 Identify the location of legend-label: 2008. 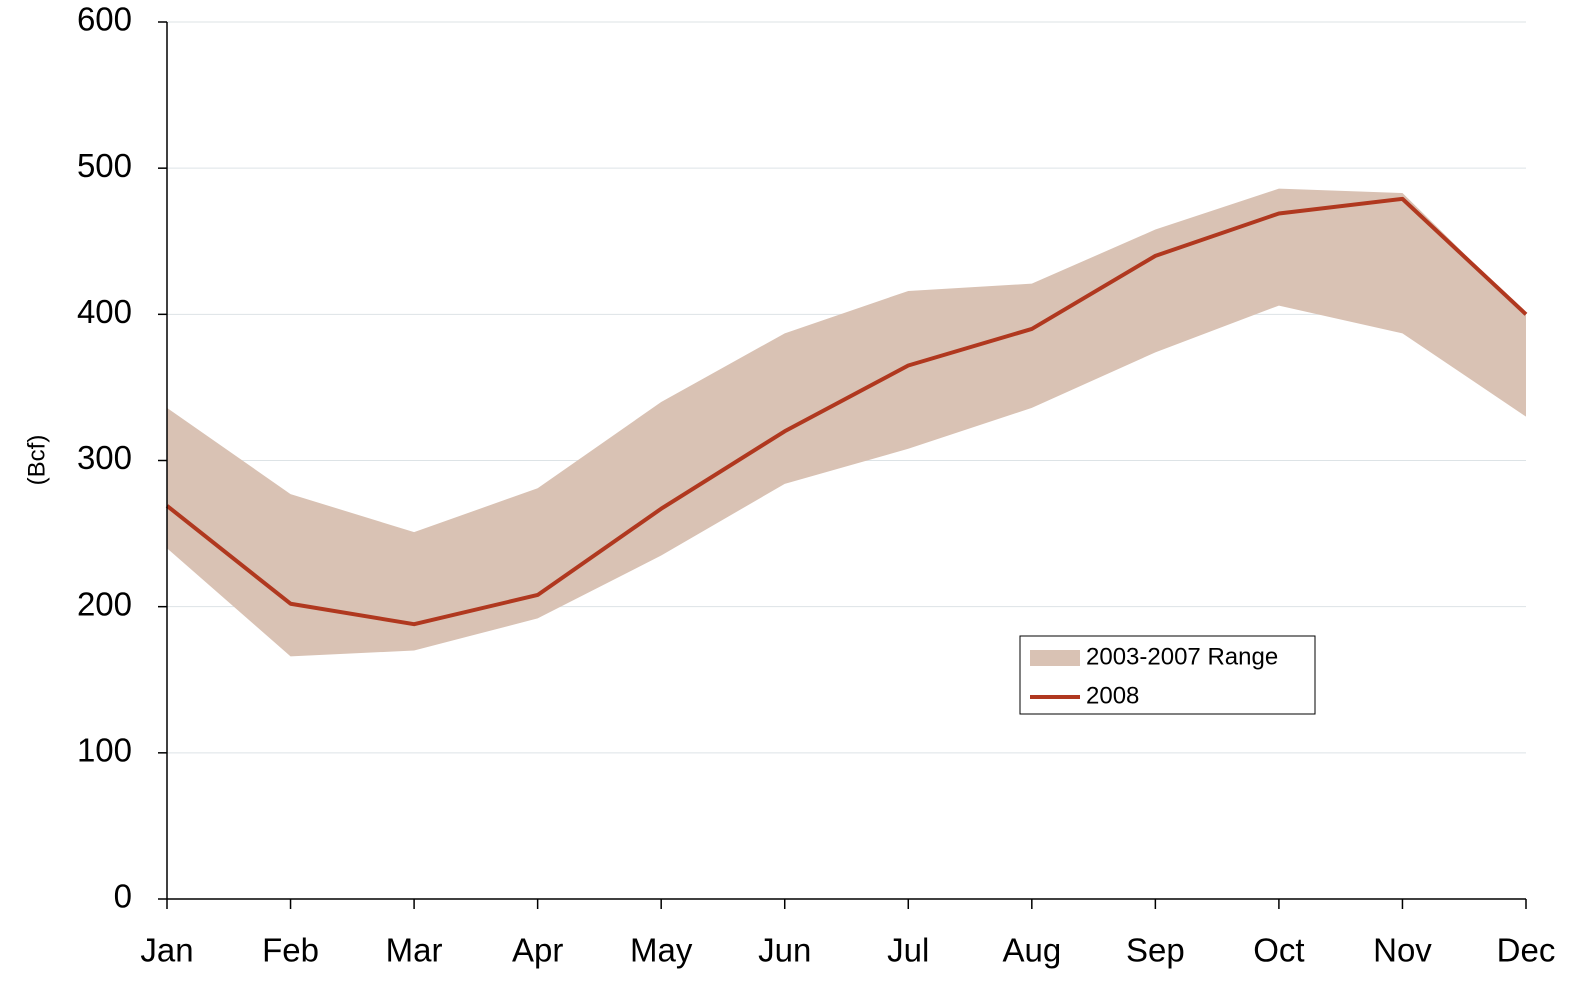
(1112, 695).